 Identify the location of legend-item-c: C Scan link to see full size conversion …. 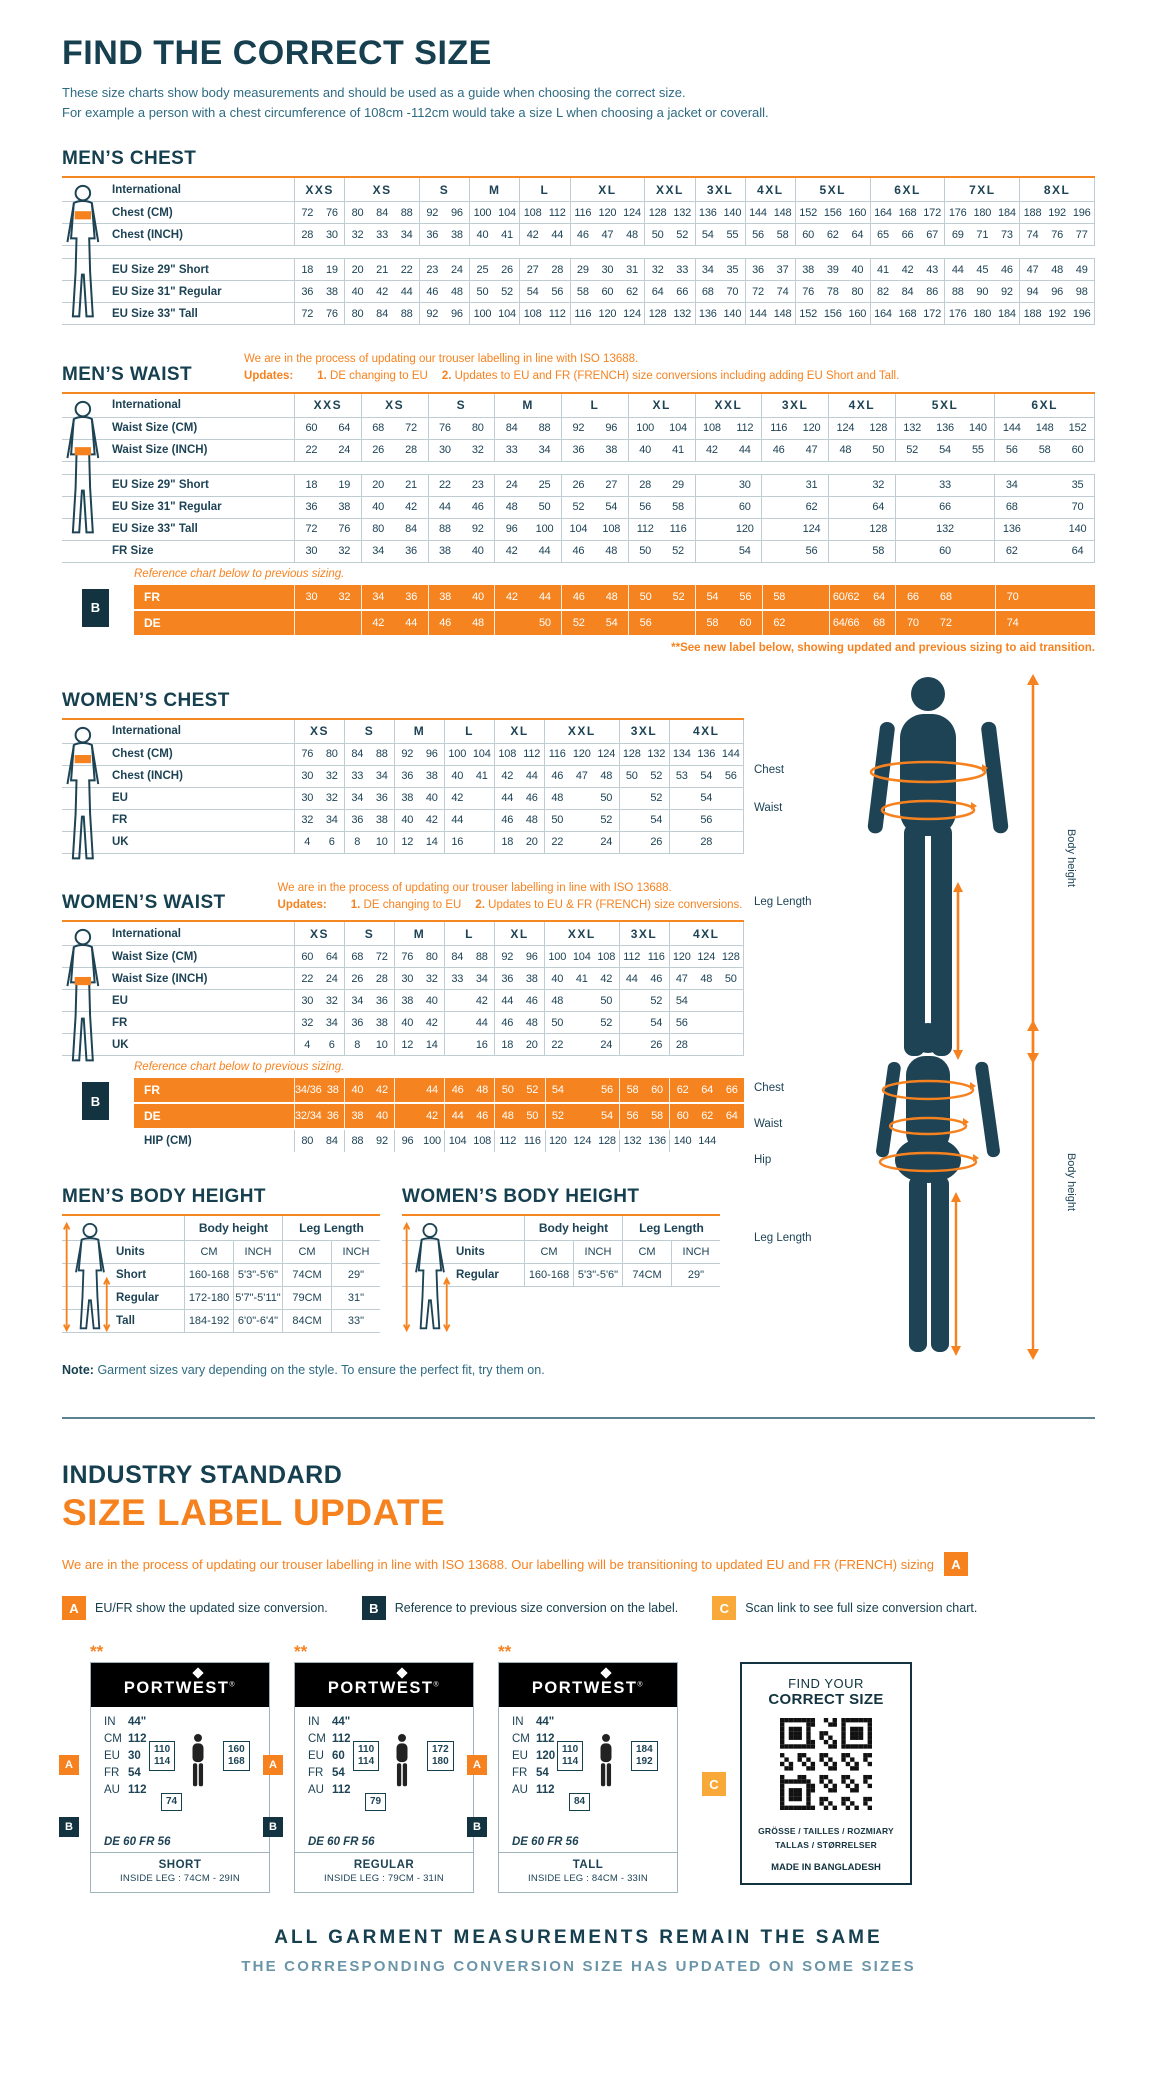
(844, 1608).